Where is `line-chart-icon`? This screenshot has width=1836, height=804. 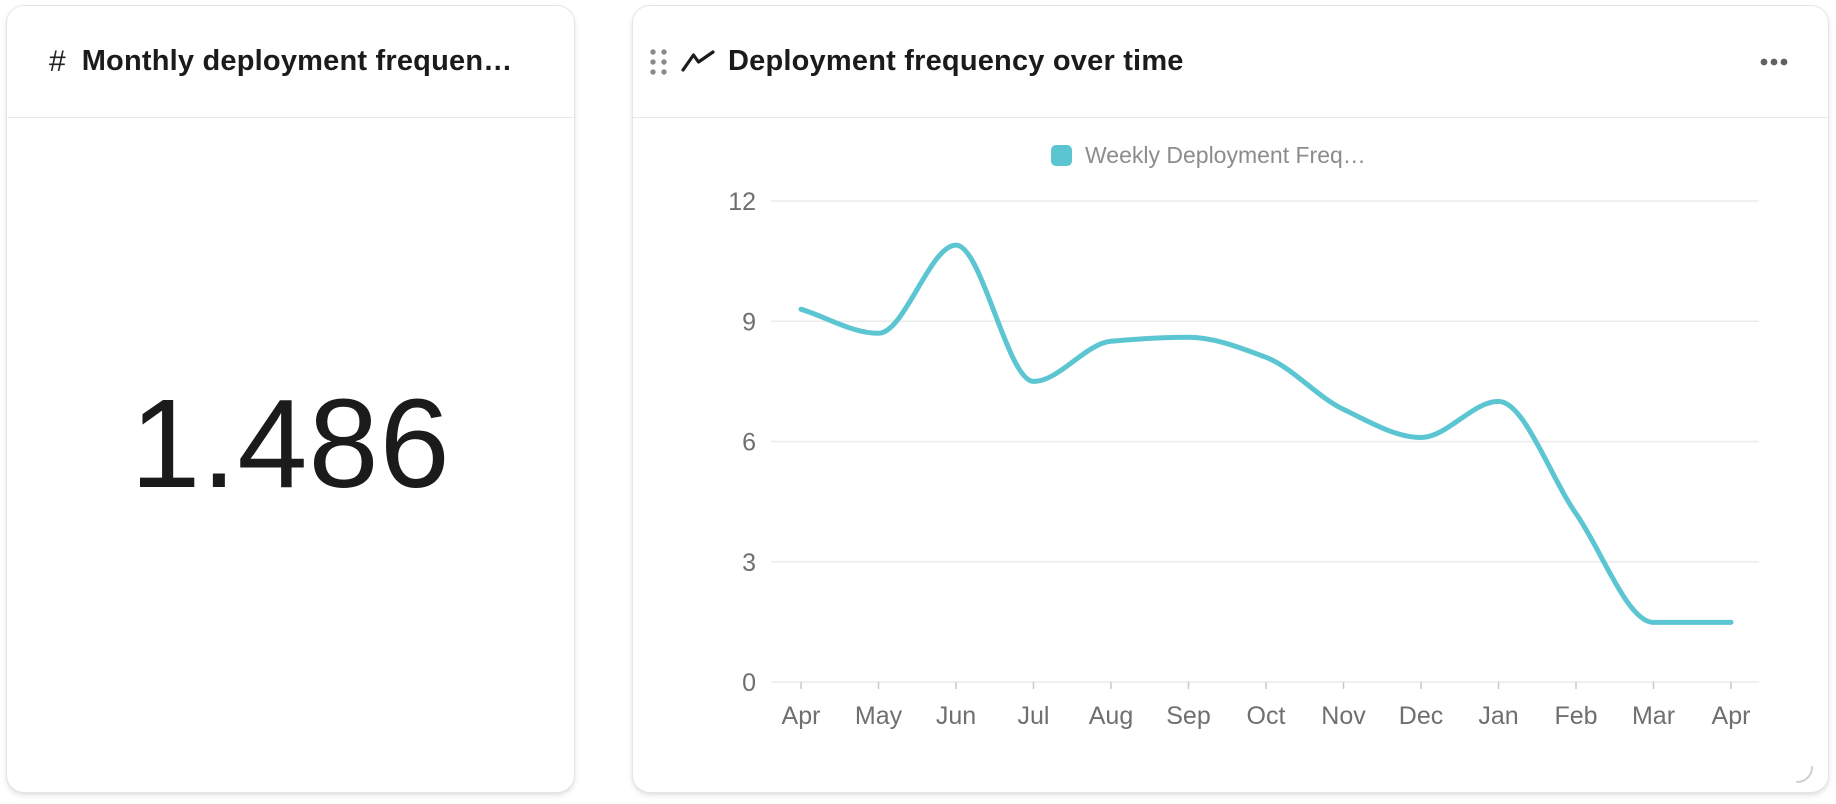
line-chart-icon is located at coordinates (698, 62).